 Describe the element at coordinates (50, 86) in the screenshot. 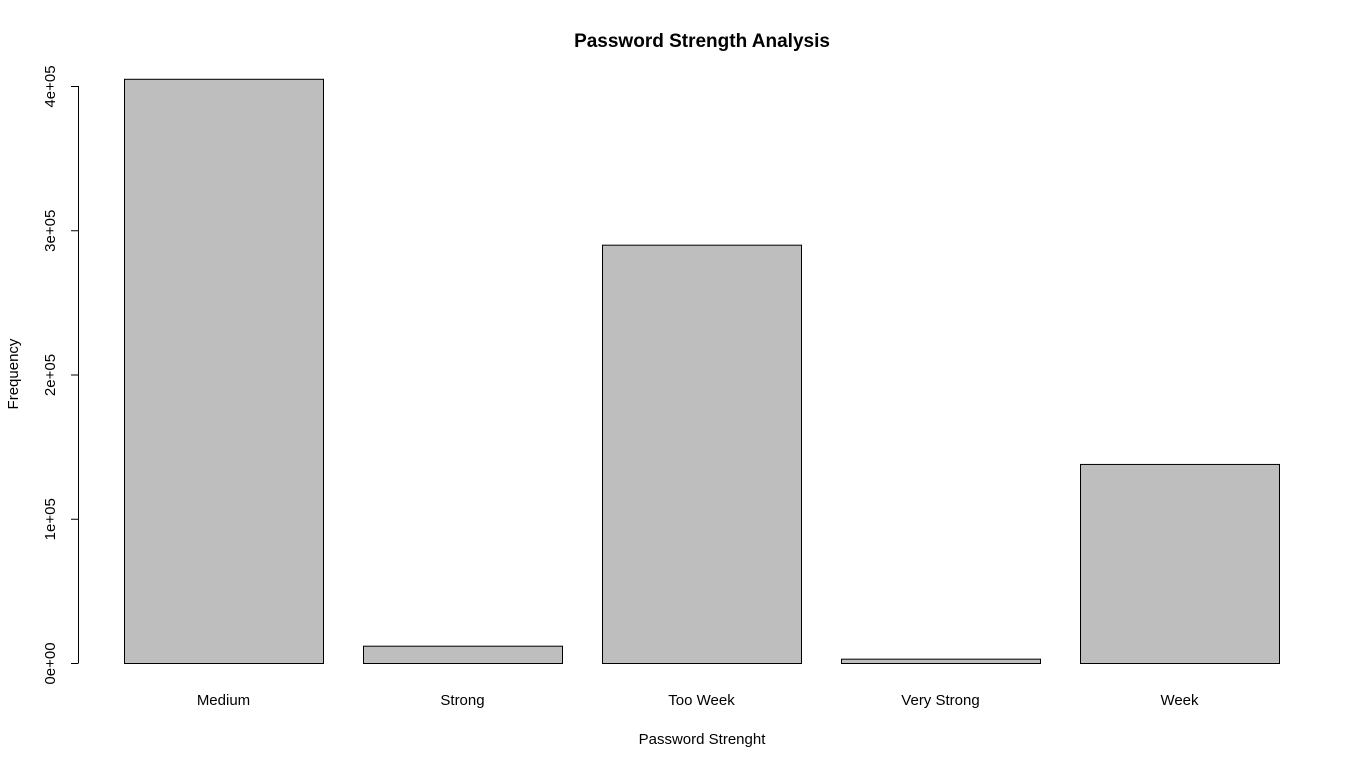

I see `y-tick-label: 4e+05` at that location.